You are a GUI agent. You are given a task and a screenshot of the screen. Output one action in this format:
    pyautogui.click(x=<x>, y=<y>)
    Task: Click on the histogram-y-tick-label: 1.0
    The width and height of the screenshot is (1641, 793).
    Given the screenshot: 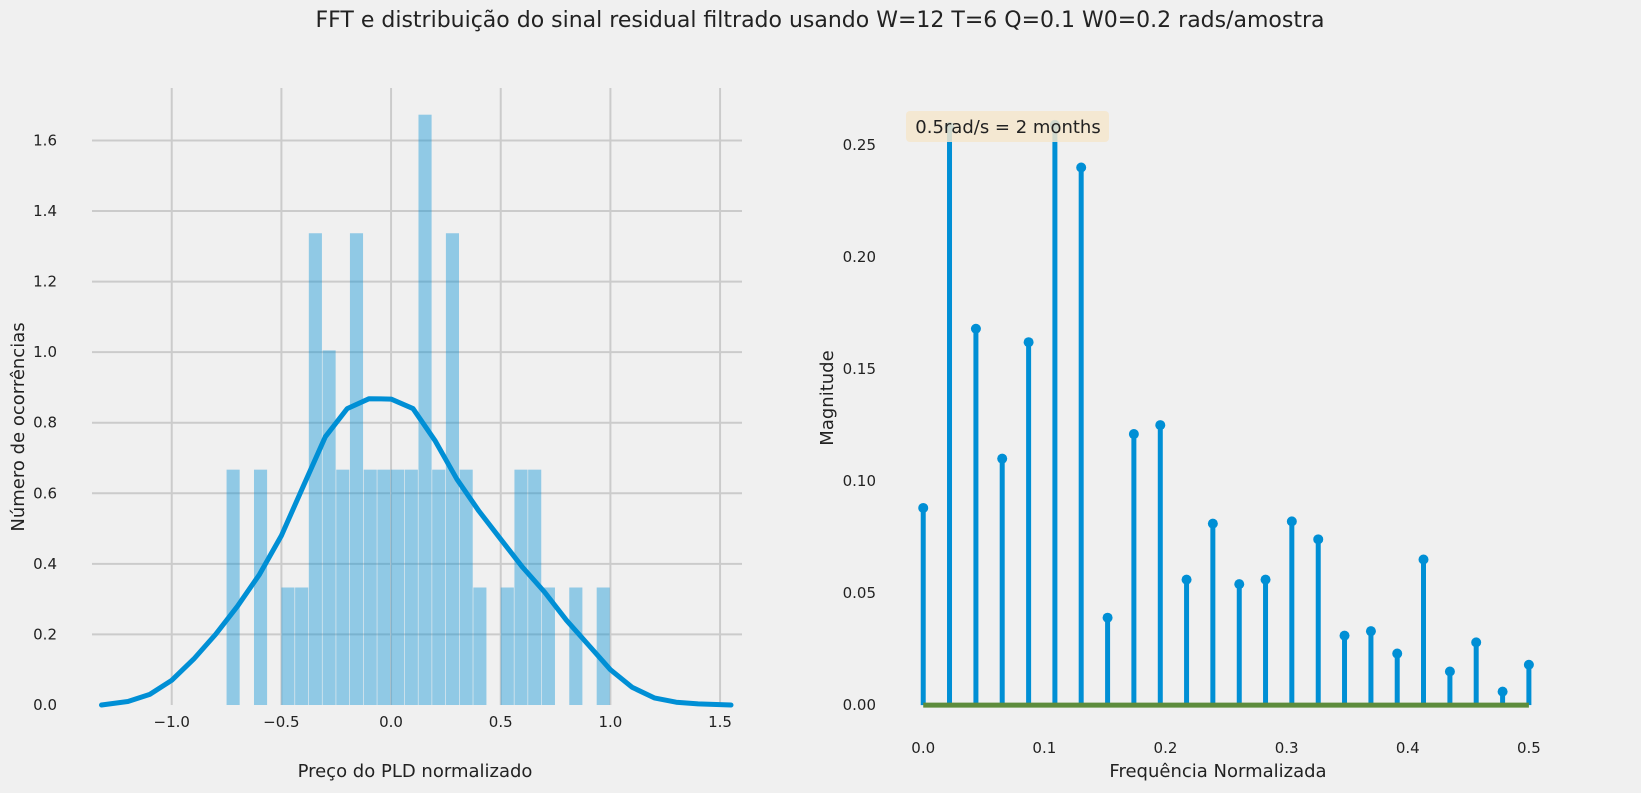 What is the action you would take?
    pyautogui.click(x=45, y=352)
    